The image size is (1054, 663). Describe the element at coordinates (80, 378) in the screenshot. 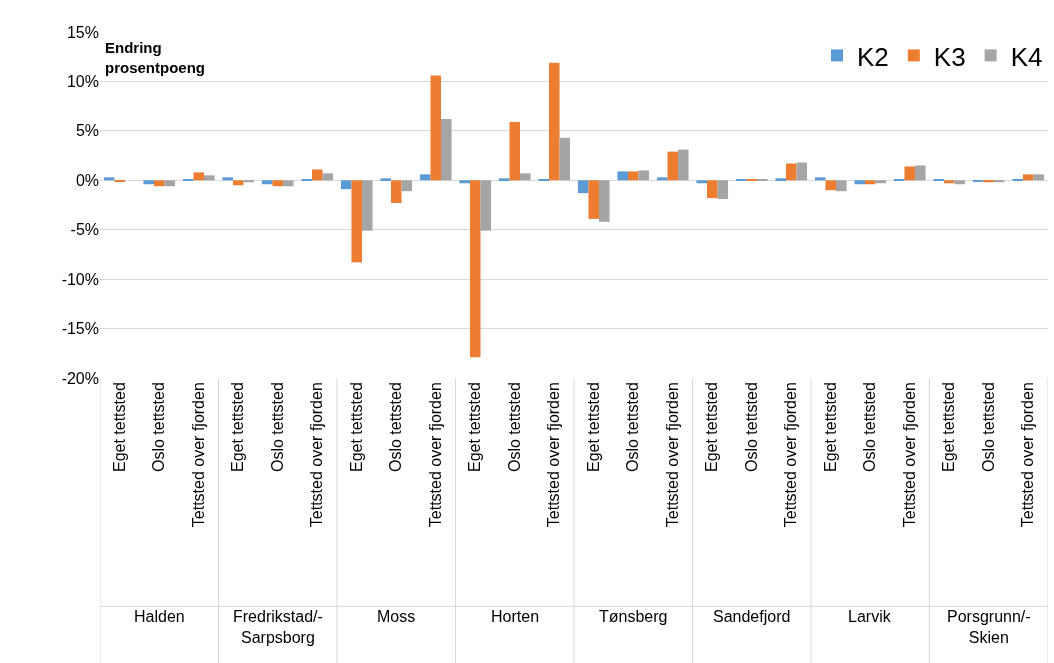

I see `y-tick-label: -20%` at that location.